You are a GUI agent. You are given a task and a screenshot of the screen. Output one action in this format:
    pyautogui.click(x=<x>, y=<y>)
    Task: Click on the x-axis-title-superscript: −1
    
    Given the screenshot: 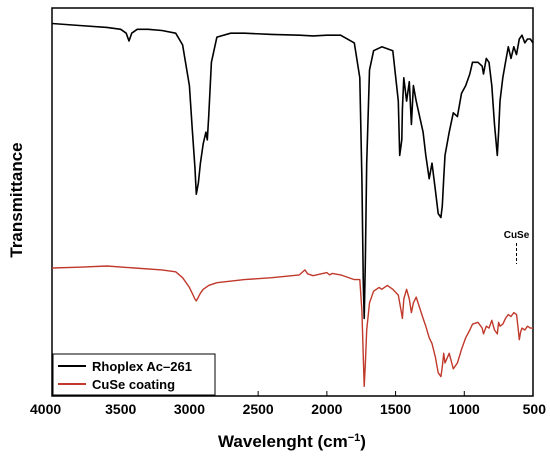 What is the action you would take?
    pyautogui.click(x=354, y=438)
    